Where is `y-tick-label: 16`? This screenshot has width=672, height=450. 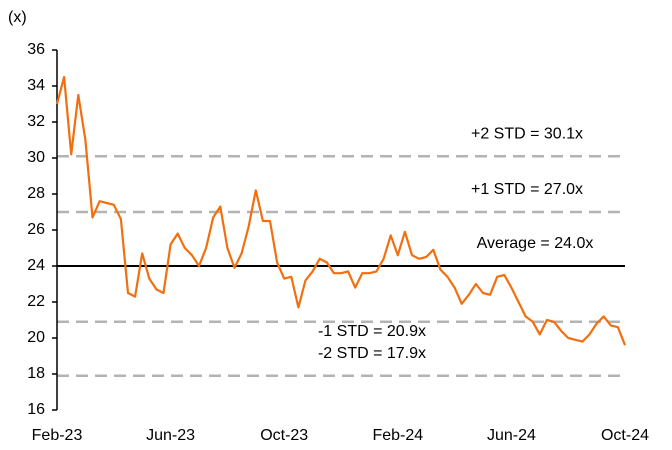
y-tick-label: 16 is located at coordinates (36, 409).